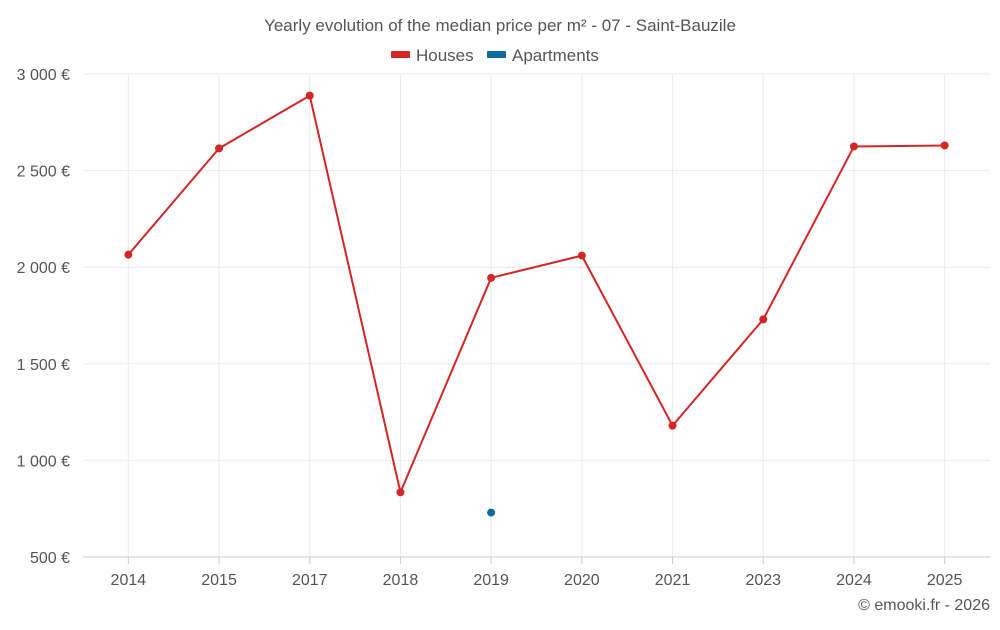  What do you see at coordinates (924, 605) in the screenshot?
I see `credit-text: © emooki.fr - 2026` at bounding box center [924, 605].